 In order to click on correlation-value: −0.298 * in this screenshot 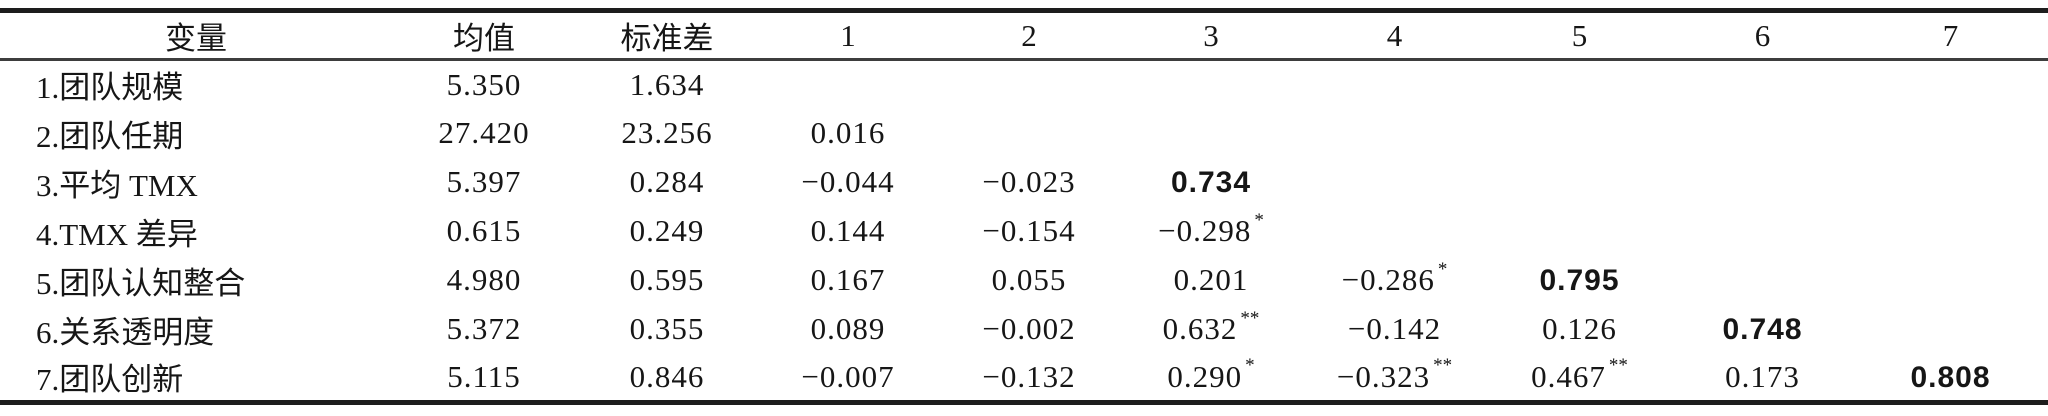, I will do `click(1211, 228)`.